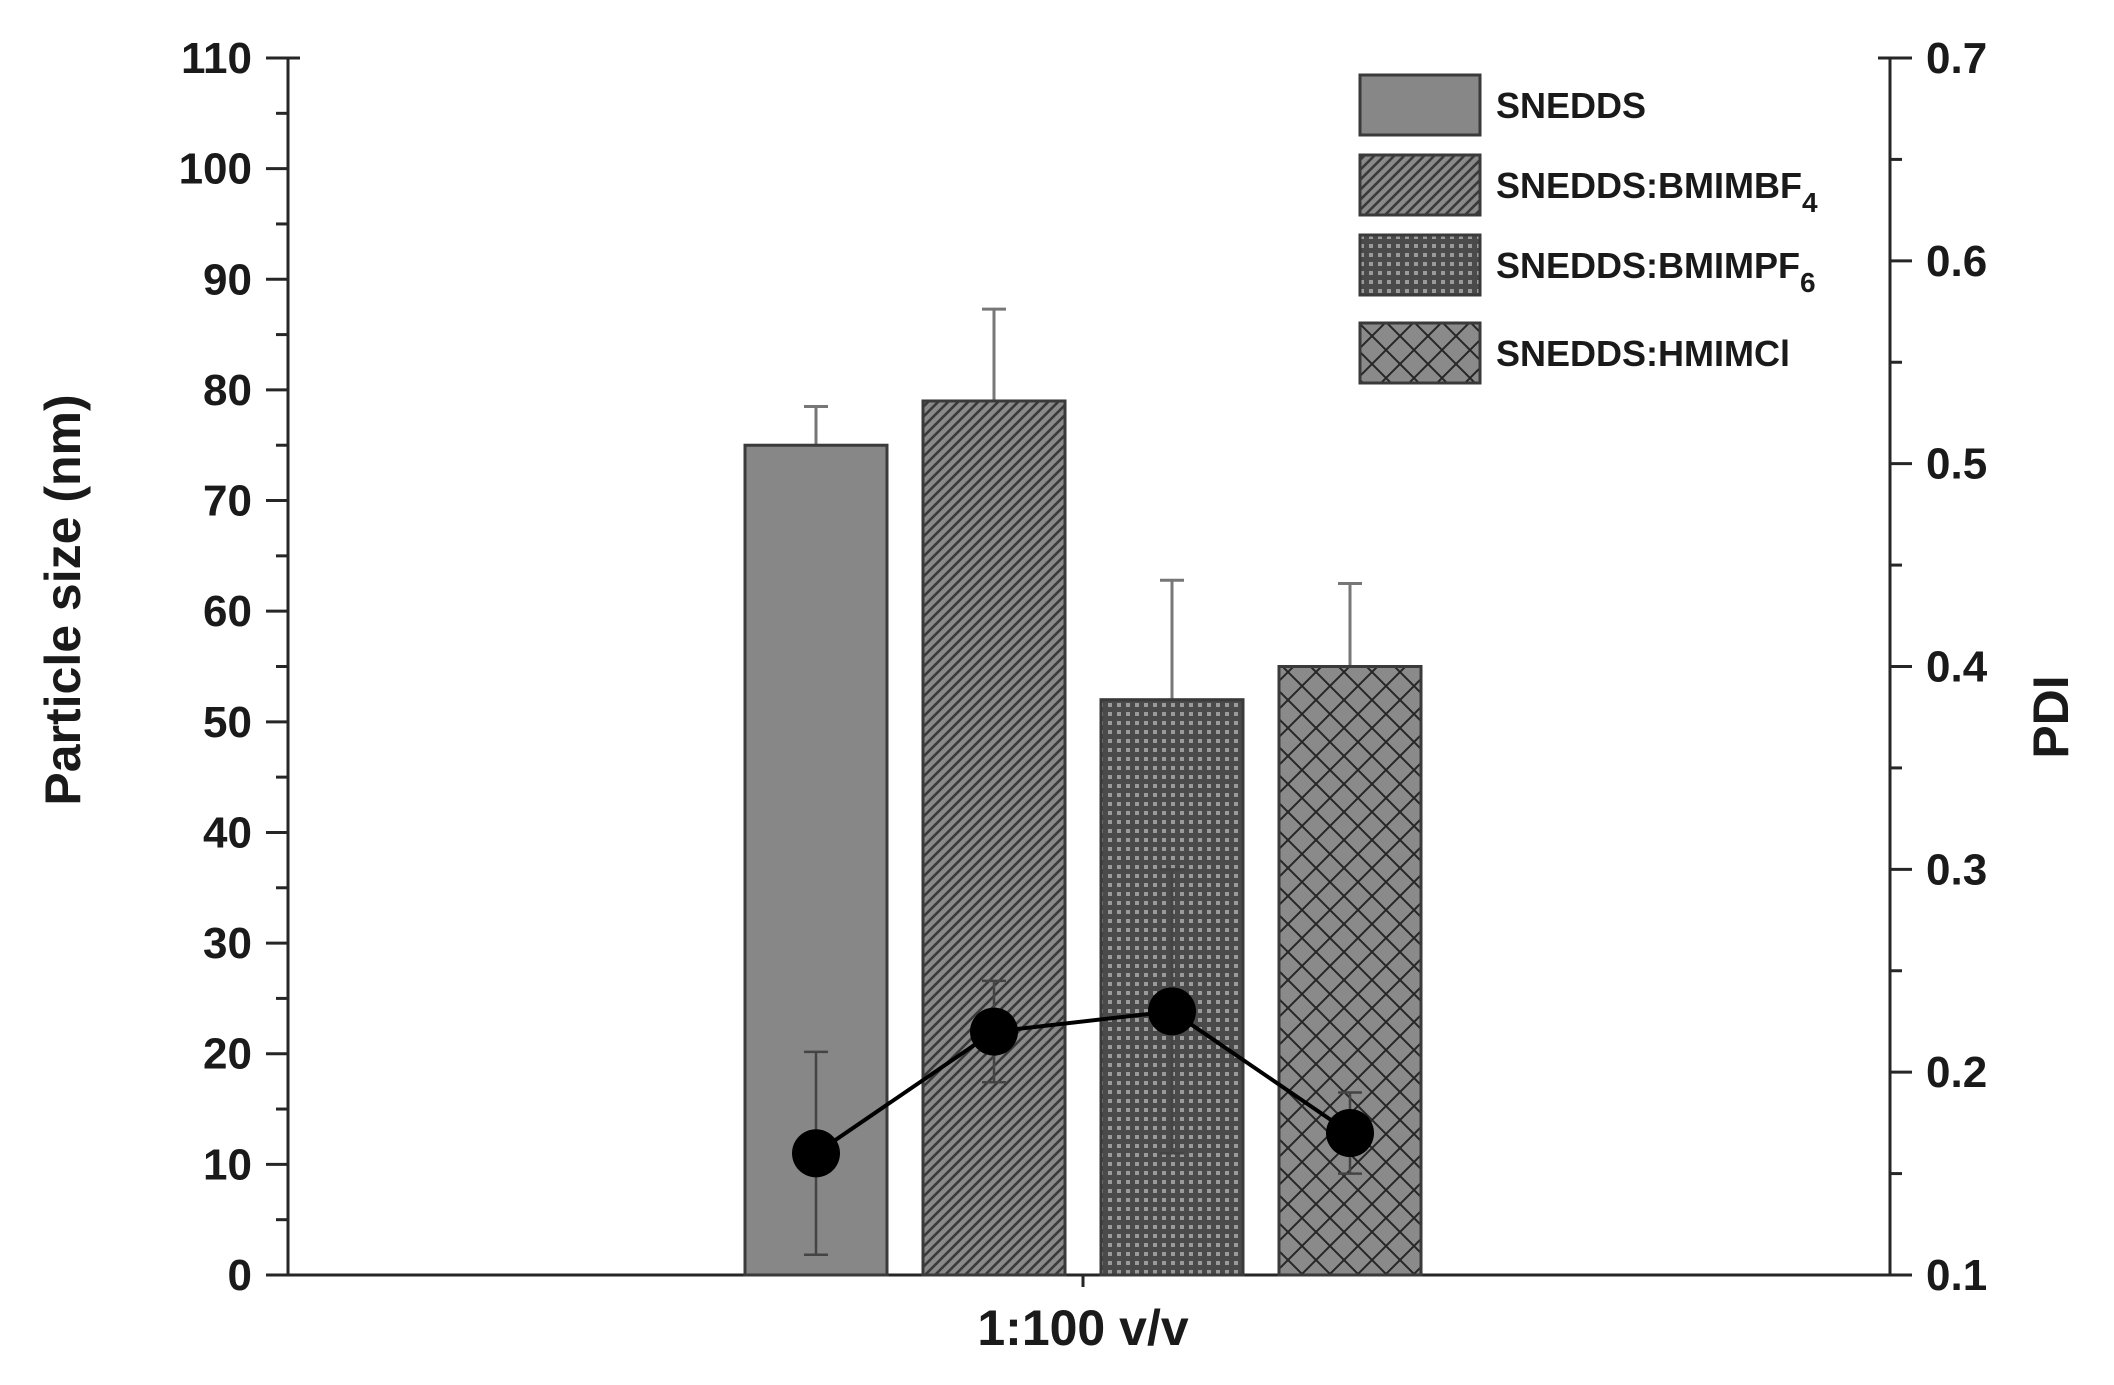 The image size is (2114, 1385). I want to click on y2-tick-label: 0.3, so click(1956, 869).